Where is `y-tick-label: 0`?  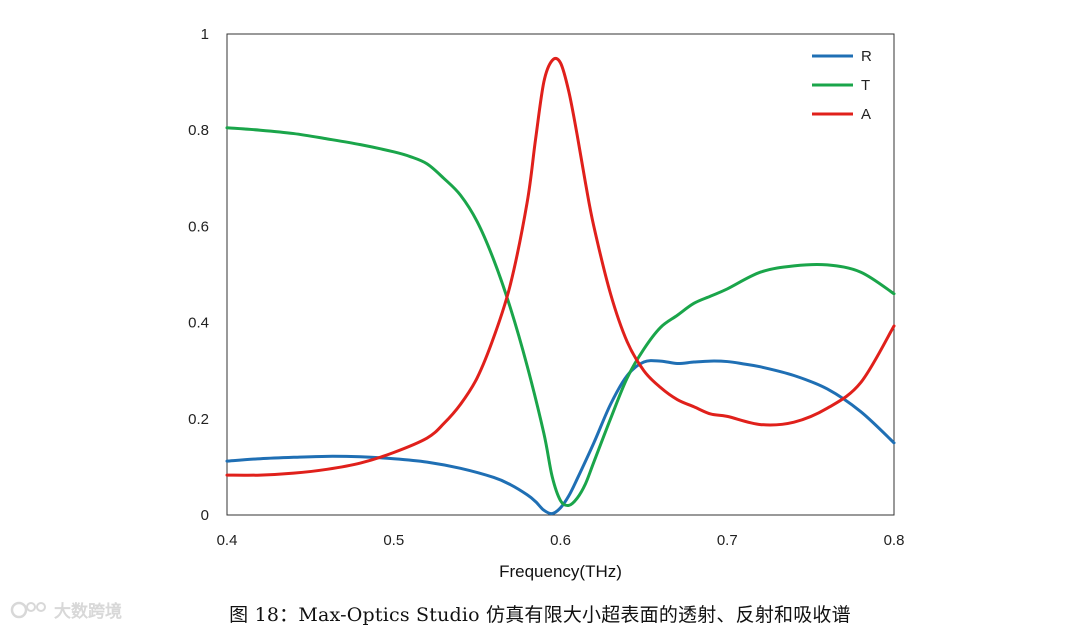 y-tick-label: 0 is located at coordinates (205, 515).